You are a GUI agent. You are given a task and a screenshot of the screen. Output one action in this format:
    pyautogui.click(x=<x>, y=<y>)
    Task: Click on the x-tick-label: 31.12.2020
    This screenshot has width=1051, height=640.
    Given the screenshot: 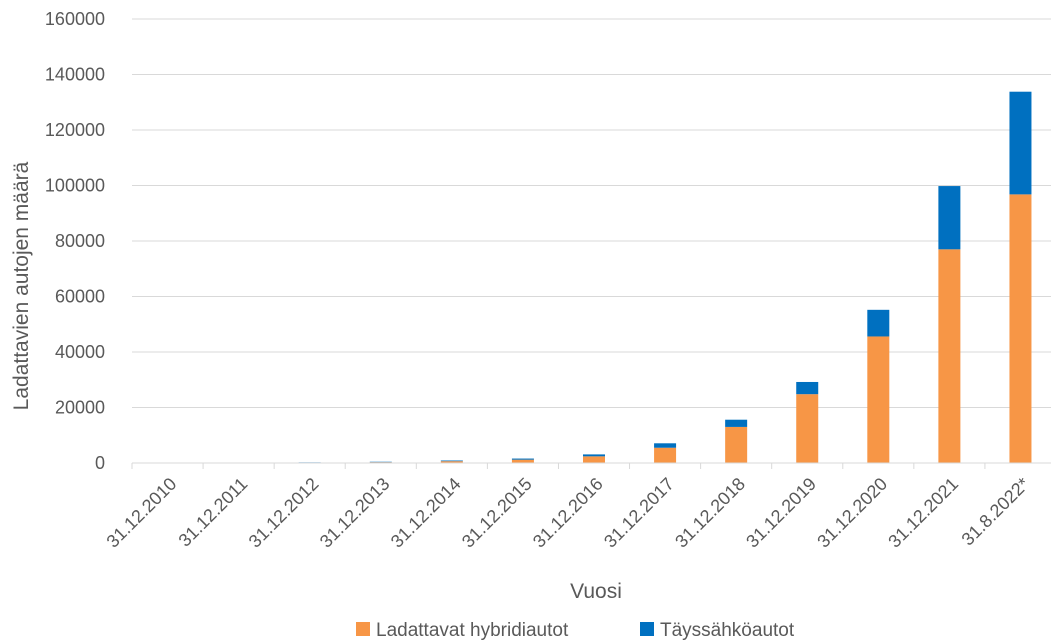 What is the action you would take?
    pyautogui.click(x=852, y=513)
    